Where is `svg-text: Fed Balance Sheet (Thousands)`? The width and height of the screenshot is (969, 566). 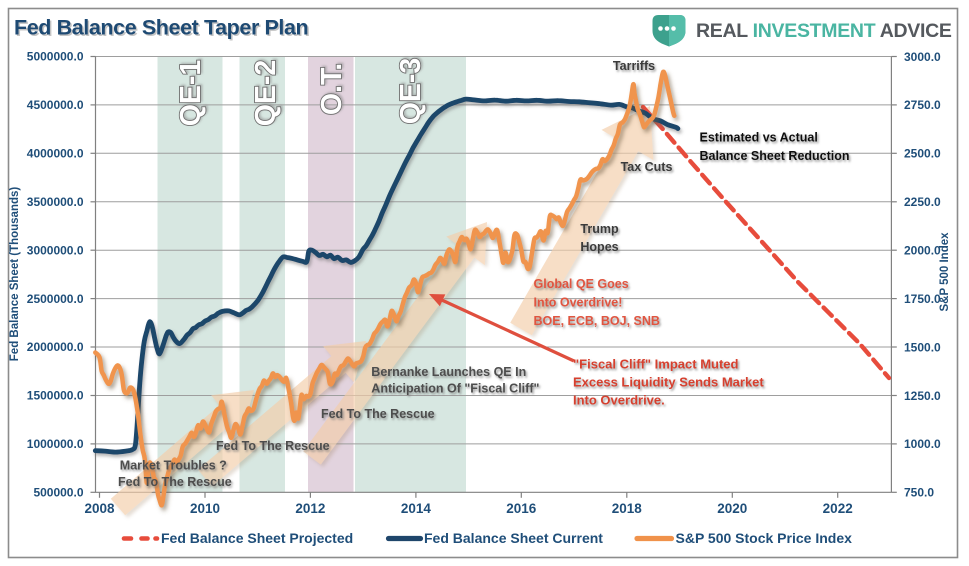
svg-text: Fed Balance Sheet (Thousands) is located at coordinates (15, 274).